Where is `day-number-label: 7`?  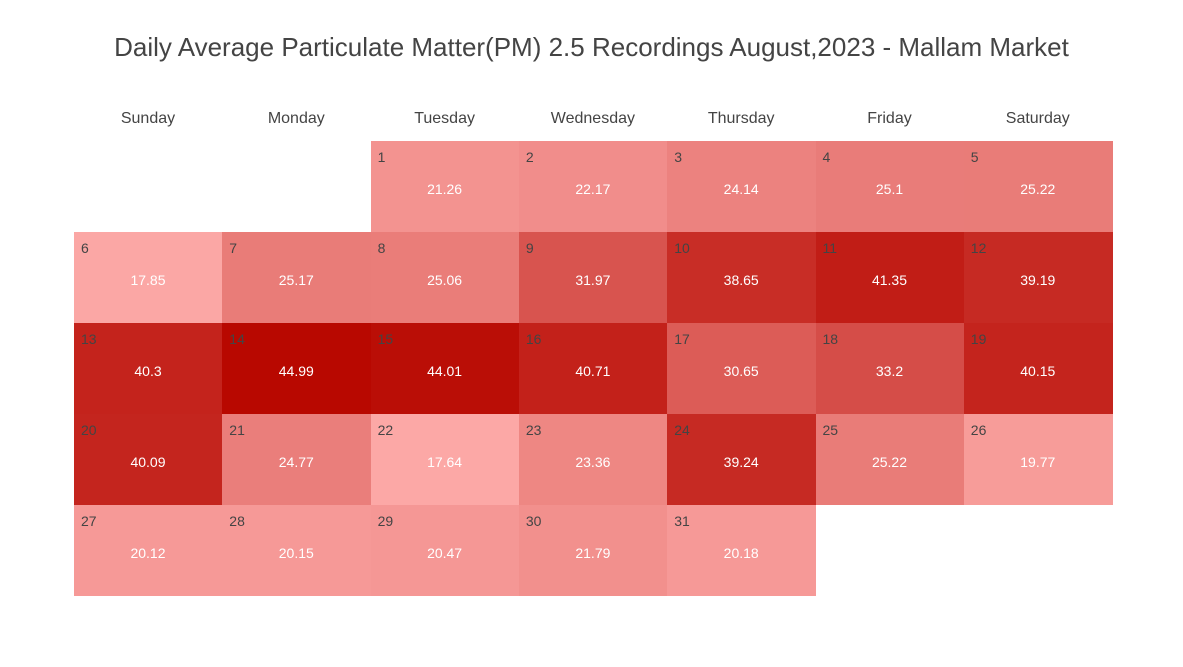 day-number-label: 7 is located at coordinates (233, 248).